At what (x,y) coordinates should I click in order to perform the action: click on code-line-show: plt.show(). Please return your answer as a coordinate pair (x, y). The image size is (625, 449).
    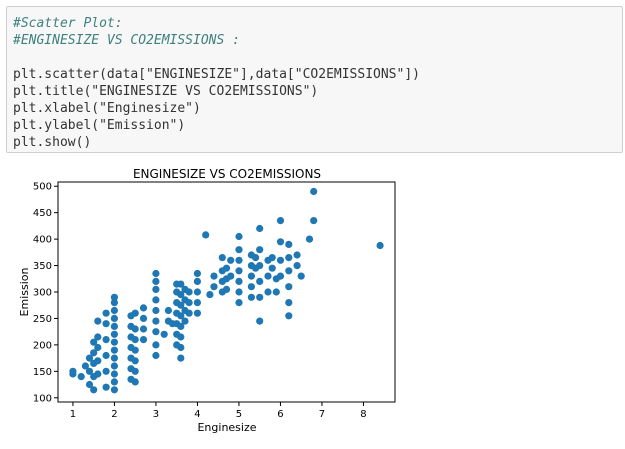
    Looking at the image, I should click on (52, 142).